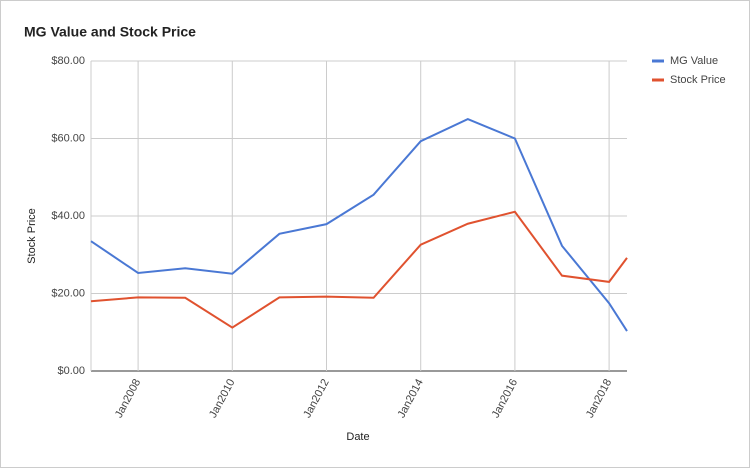 This screenshot has height=469, width=751. Describe the element at coordinates (68, 216) in the screenshot. I see `y-tick-label: $40.00` at that location.